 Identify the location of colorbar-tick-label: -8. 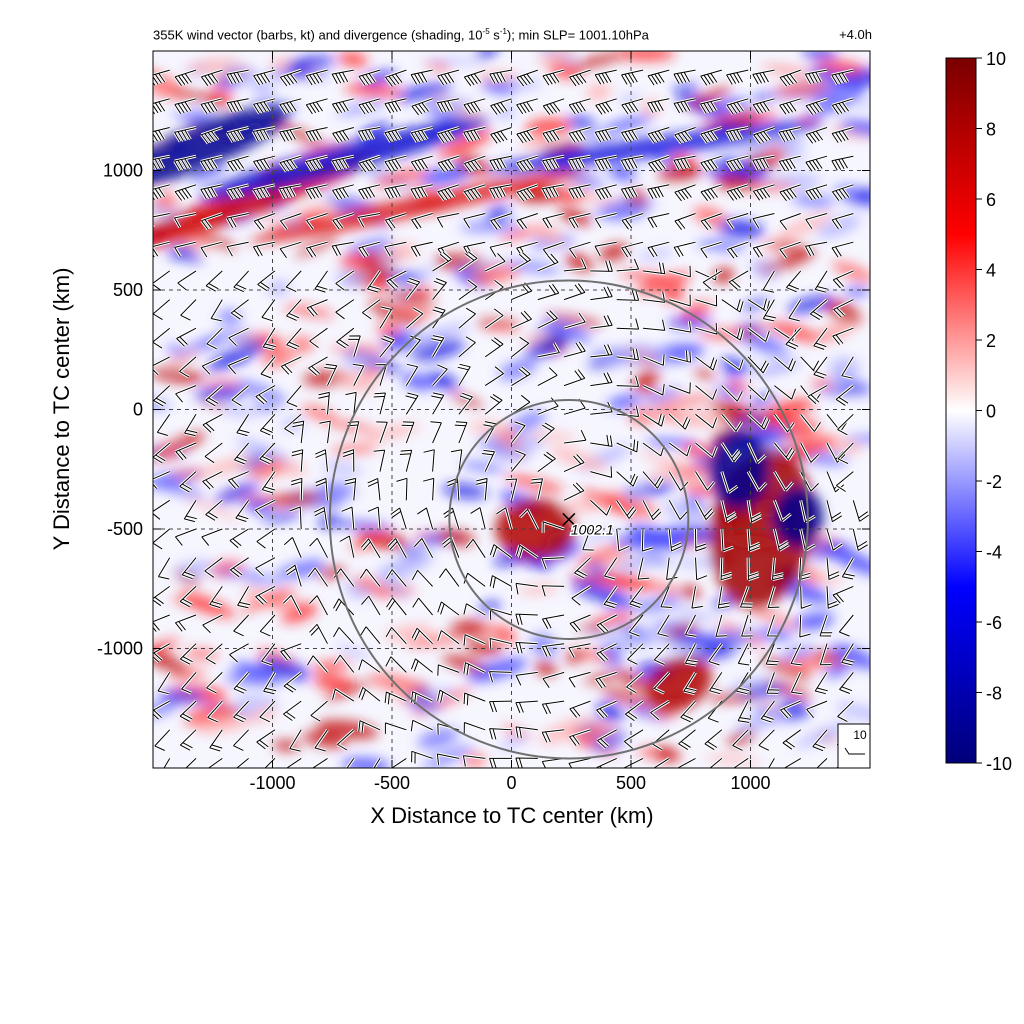
(994, 694).